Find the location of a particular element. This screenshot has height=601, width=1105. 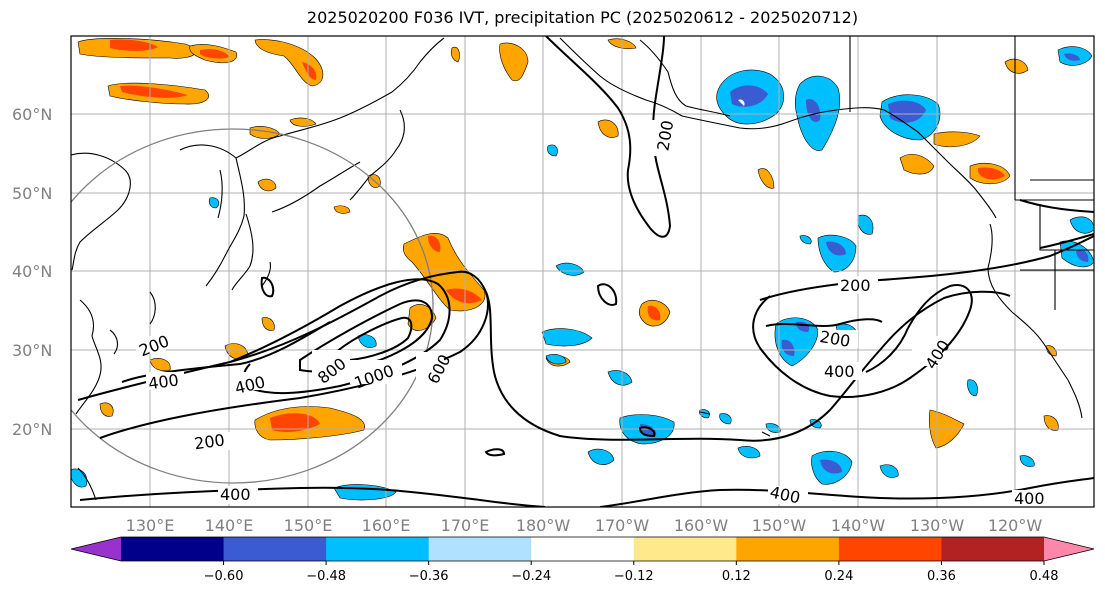

colorbar-tick-label: 0.12 is located at coordinates (736, 576).